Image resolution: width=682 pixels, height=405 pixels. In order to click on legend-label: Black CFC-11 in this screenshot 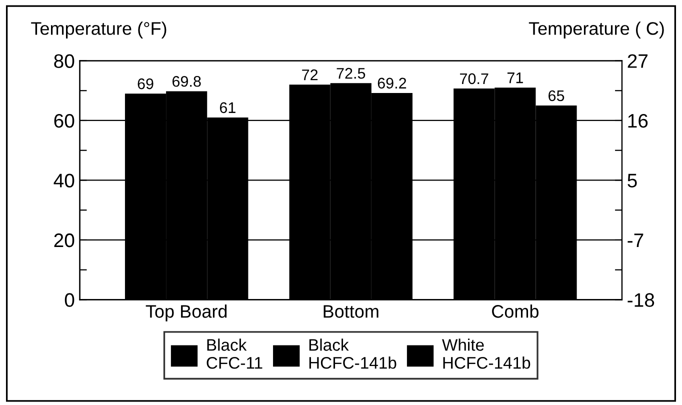, I will do `click(234, 353)`.